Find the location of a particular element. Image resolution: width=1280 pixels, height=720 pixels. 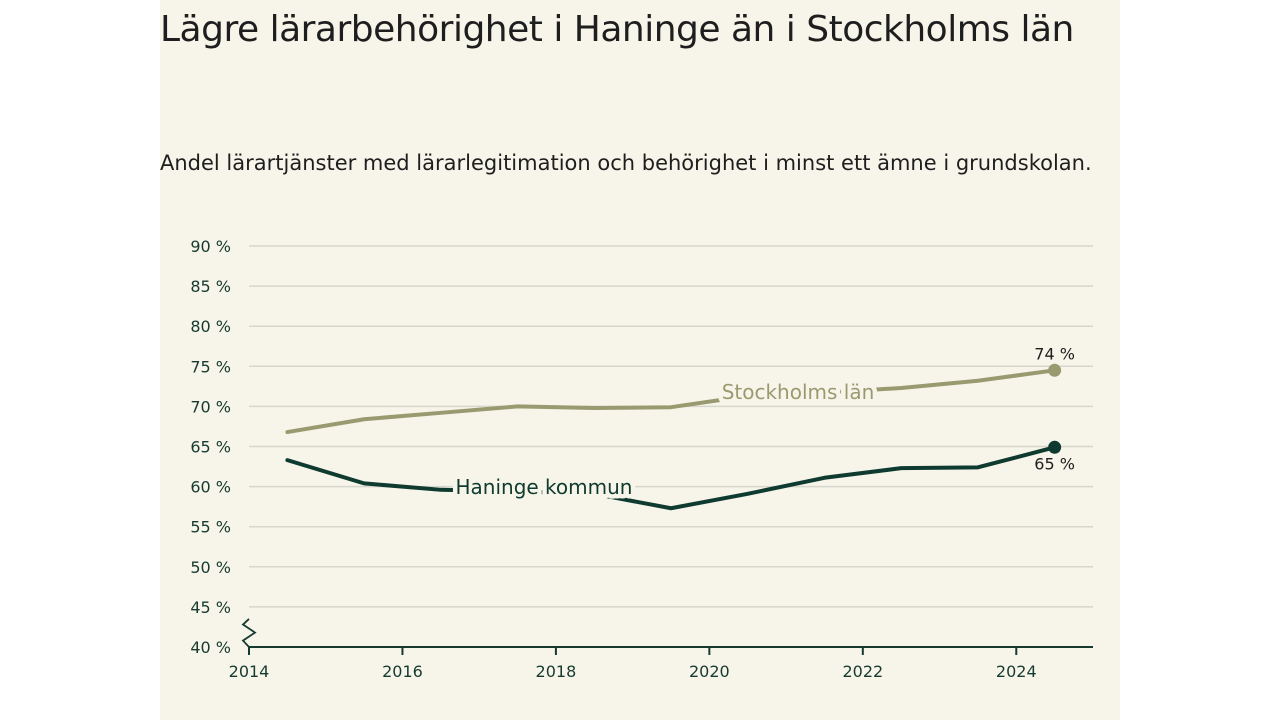

x-tick-label: 2020 is located at coordinates (709, 671).